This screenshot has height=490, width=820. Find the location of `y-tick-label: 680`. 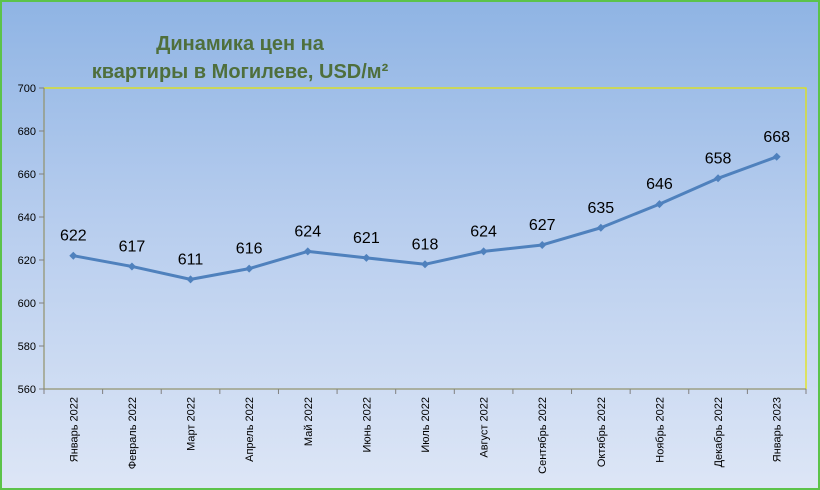

y-tick-label: 680 is located at coordinates (27, 132).